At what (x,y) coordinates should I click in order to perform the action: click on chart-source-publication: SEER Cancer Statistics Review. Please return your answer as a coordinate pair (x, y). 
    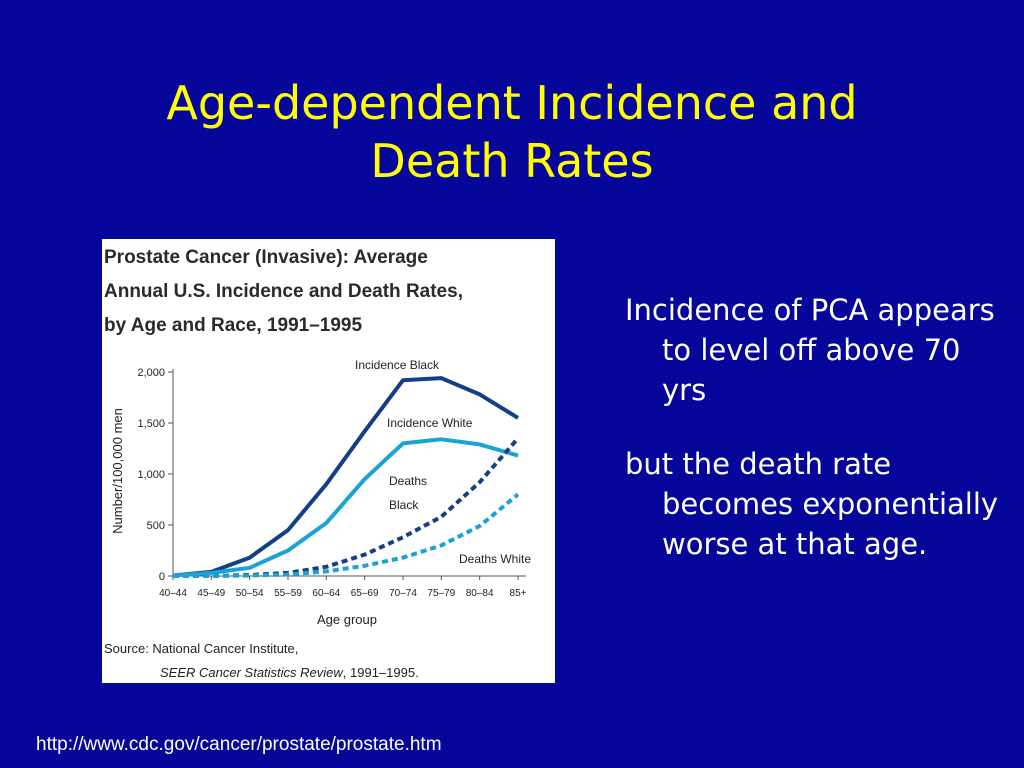
    Looking at the image, I should click on (252, 672).